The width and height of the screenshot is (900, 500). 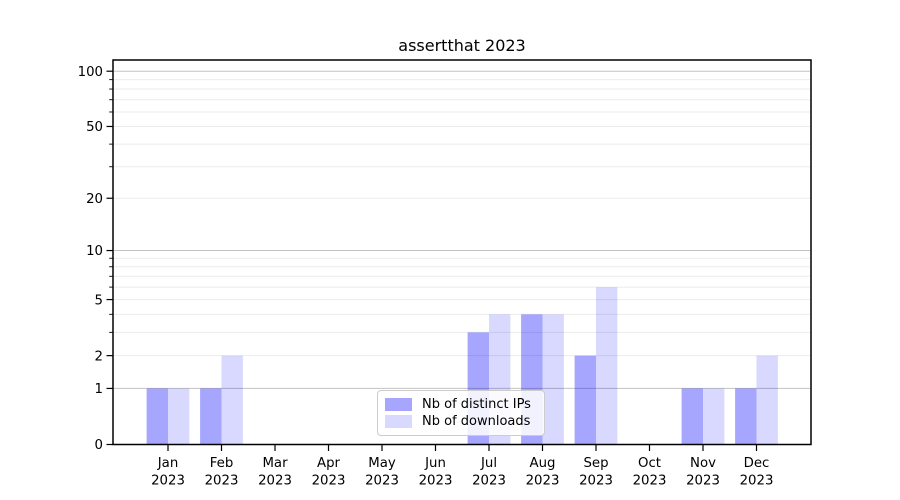 I want to click on legend: Nb of distinct IPs Nb of downloads, so click(x=461, y=413).